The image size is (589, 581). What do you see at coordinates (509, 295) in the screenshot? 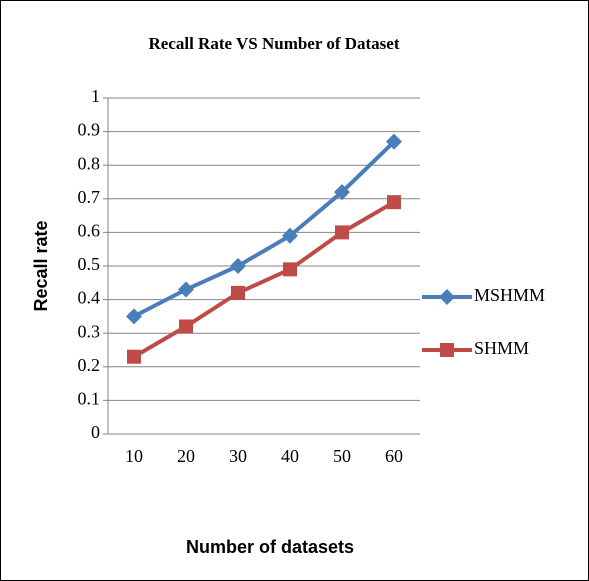
I see `legend-label: MSHMM` at bounding box center [509, 295].